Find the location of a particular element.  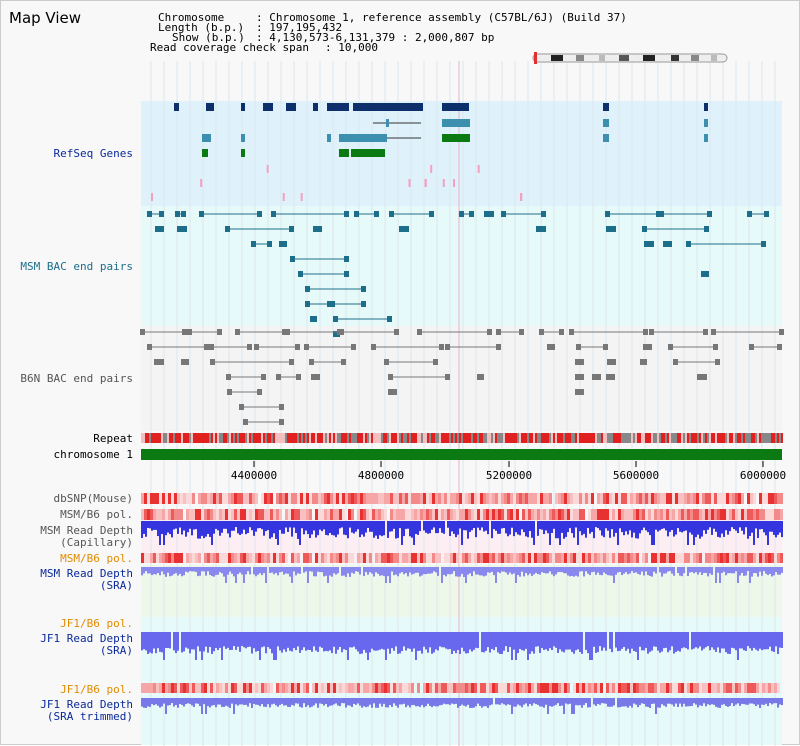

dbsnp-label: dbSNP(Mouse) is located at coordinates (93, 498).